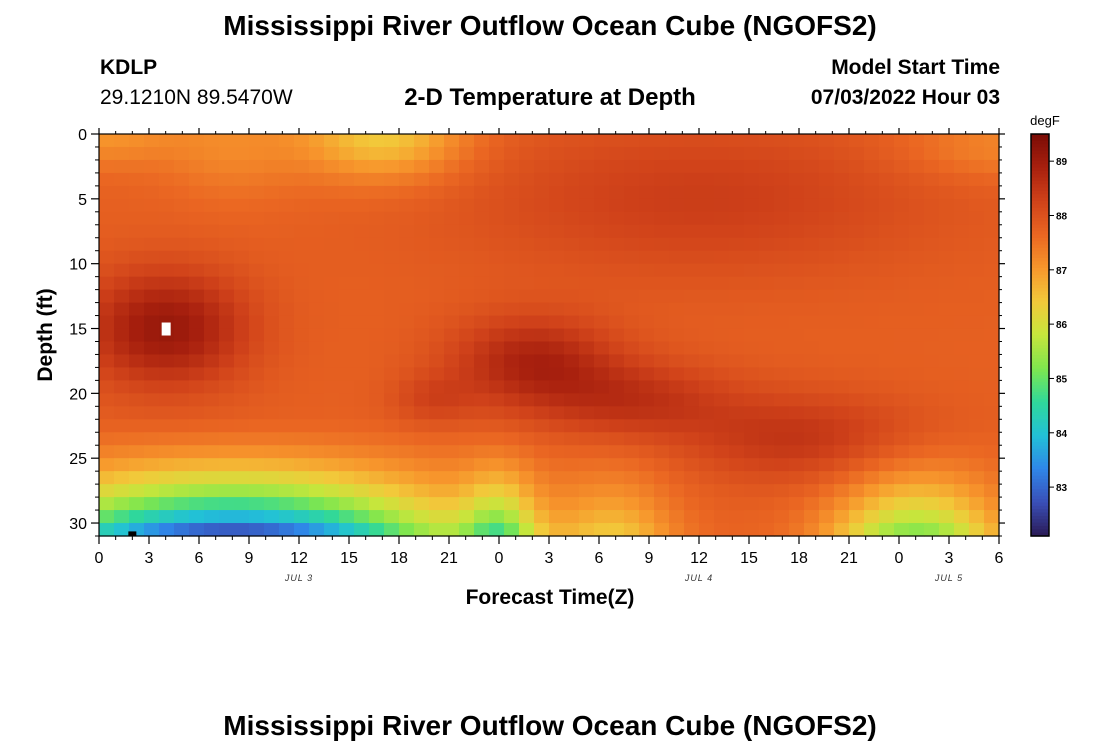 The height and width of the screenshot is (750, 1100). I want to click on colorbar-tick-label: 89, so click(1062, 162).